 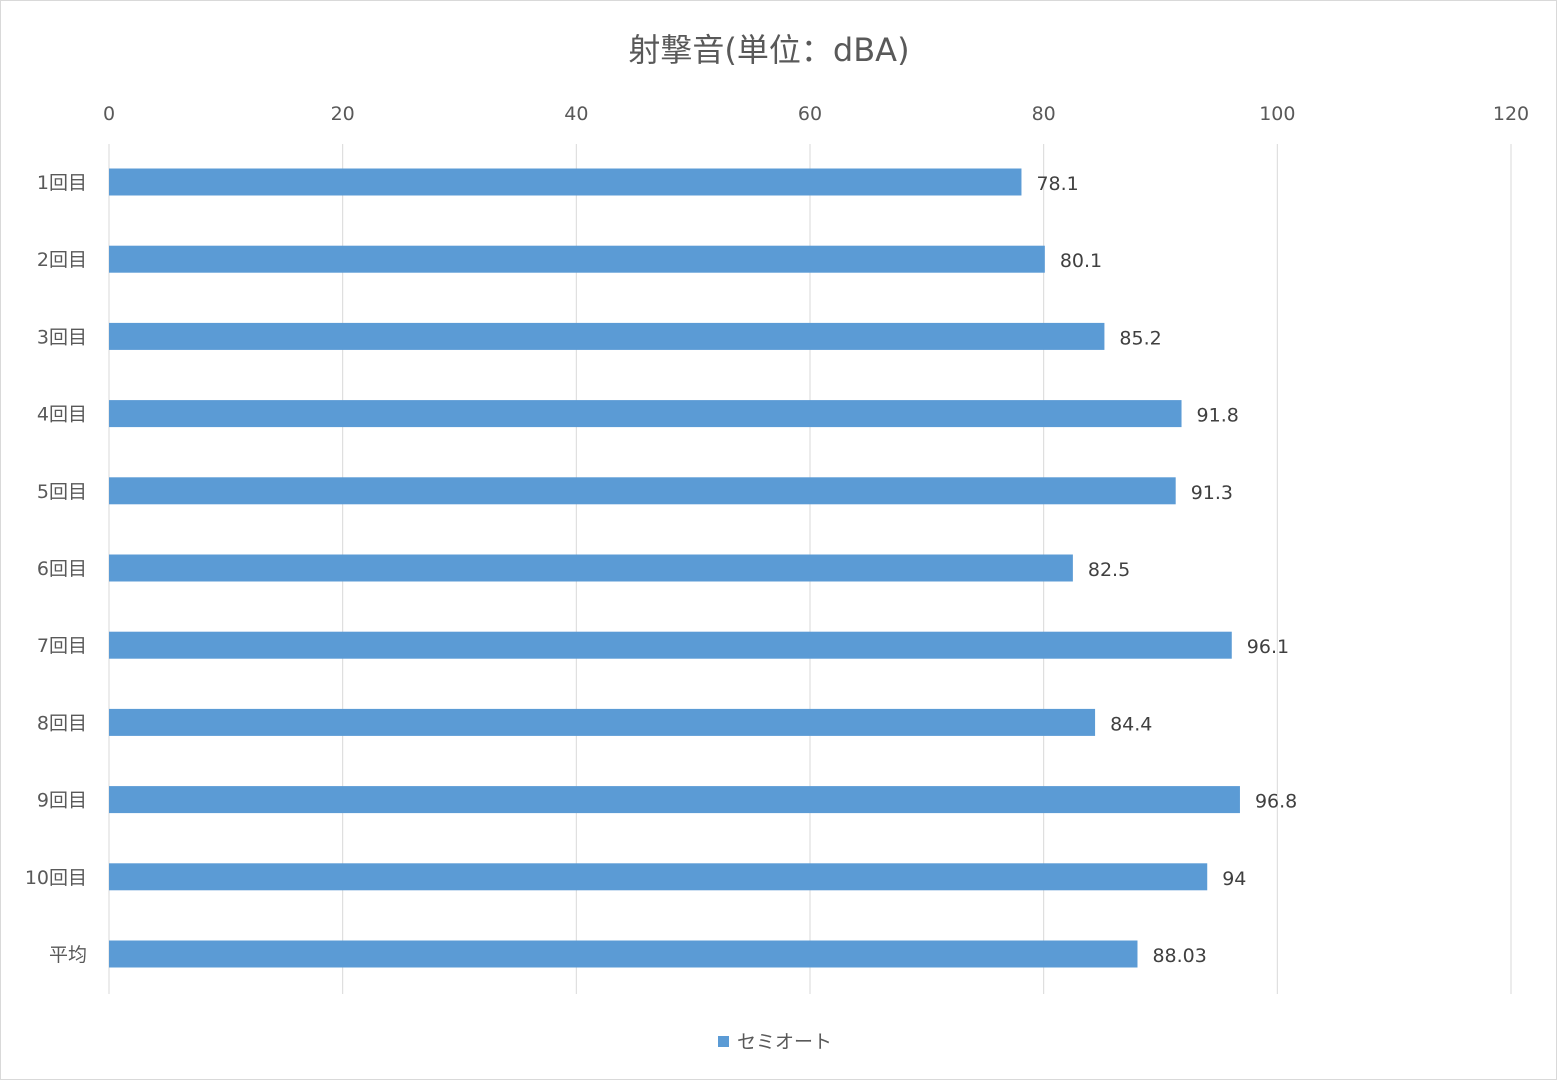 What do you see at coordinates (62, 260) in the screenshot?
I see `category-label: 2回目` at bounding box center [62, 260].